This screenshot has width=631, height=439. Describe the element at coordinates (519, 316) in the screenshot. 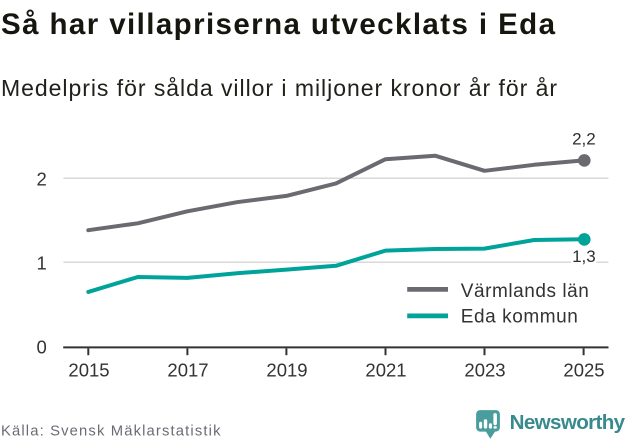

I see `svg-text: Eda kommun` at that location.